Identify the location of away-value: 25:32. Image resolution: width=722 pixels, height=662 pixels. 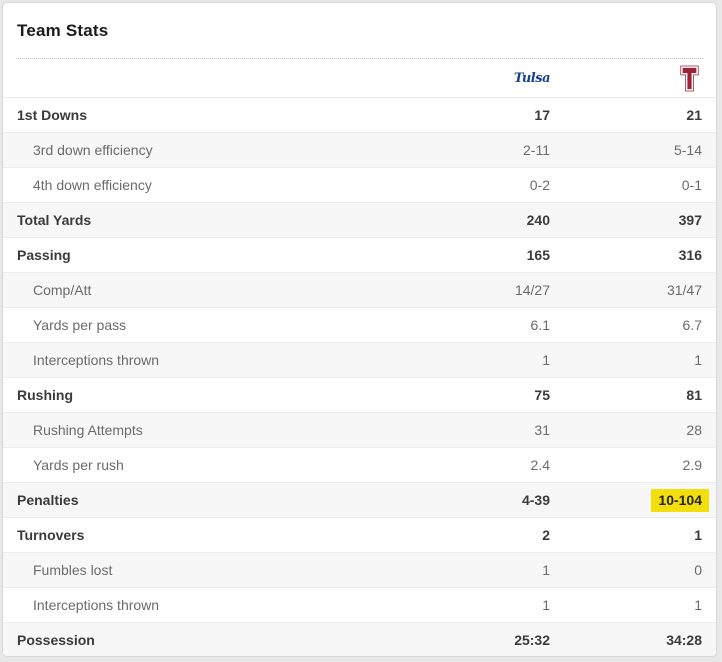
(532, 640).